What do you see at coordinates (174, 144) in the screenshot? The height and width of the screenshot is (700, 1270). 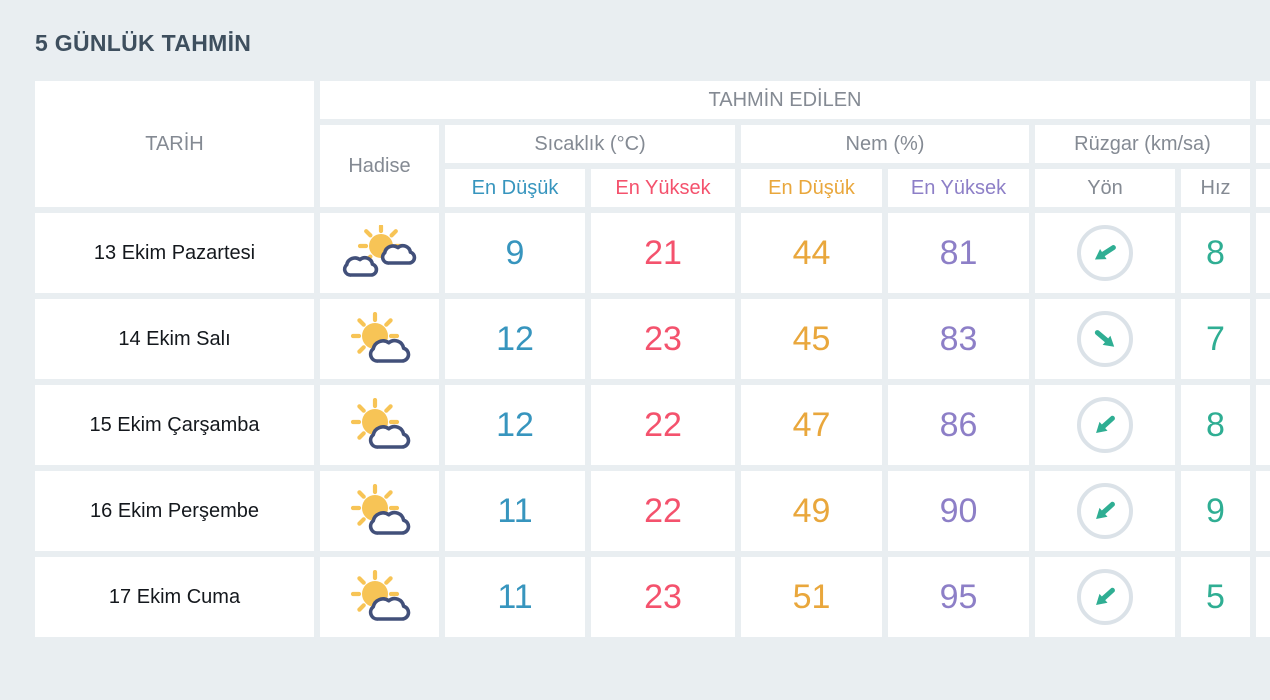 I see `col-header-tarih: TARİH` at bounding box center [174, 144].